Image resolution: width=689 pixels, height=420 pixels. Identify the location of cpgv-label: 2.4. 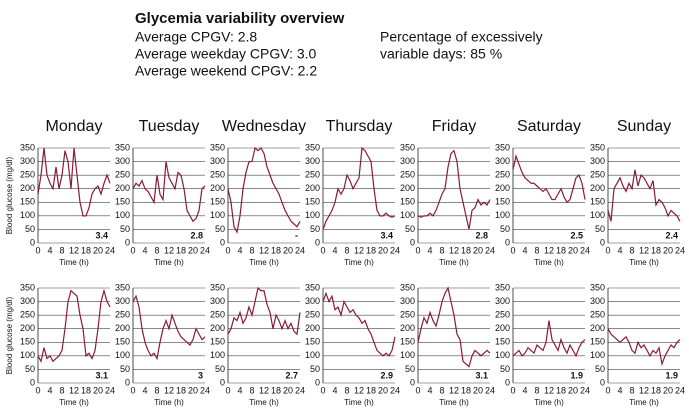
(671, 235).